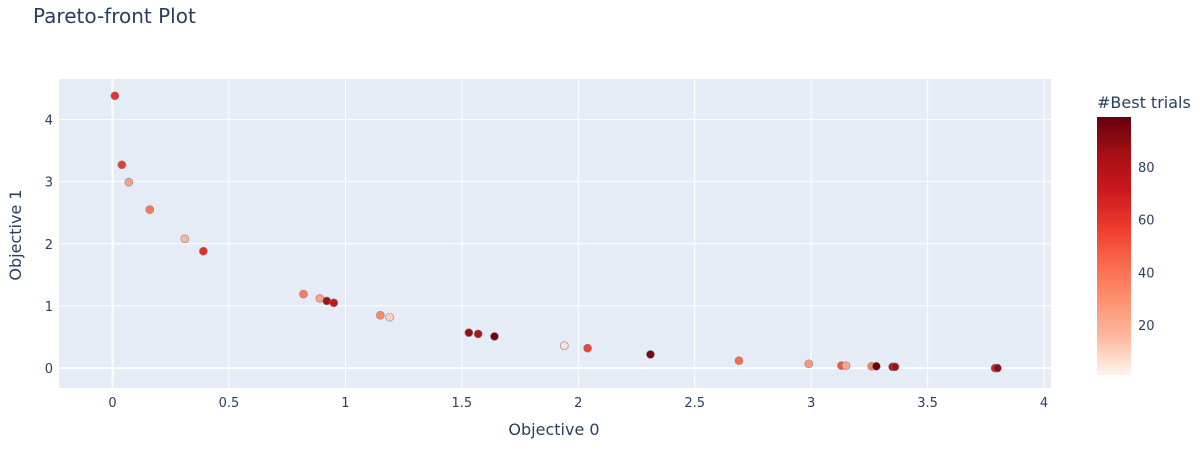 This screenshot has height=451, width=1200. What do you see at coordinates (345, 403) in the screenshot?
I see `x-tick-label: 1` at bounding box center [345, 403].